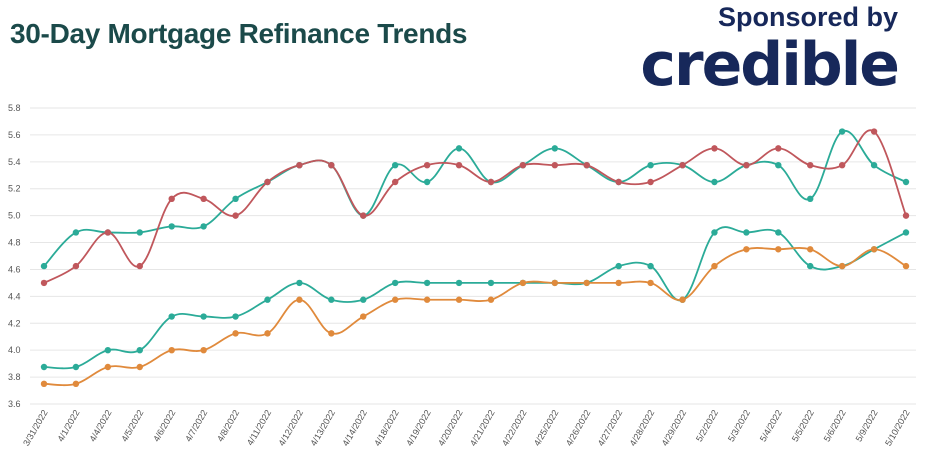 The height and width of the screenshot is (470, 932). What do you see at coordinates (14, 108) in the screenshot?
I see `y-tick-label: 5.8` at bounding box center [14, 108].